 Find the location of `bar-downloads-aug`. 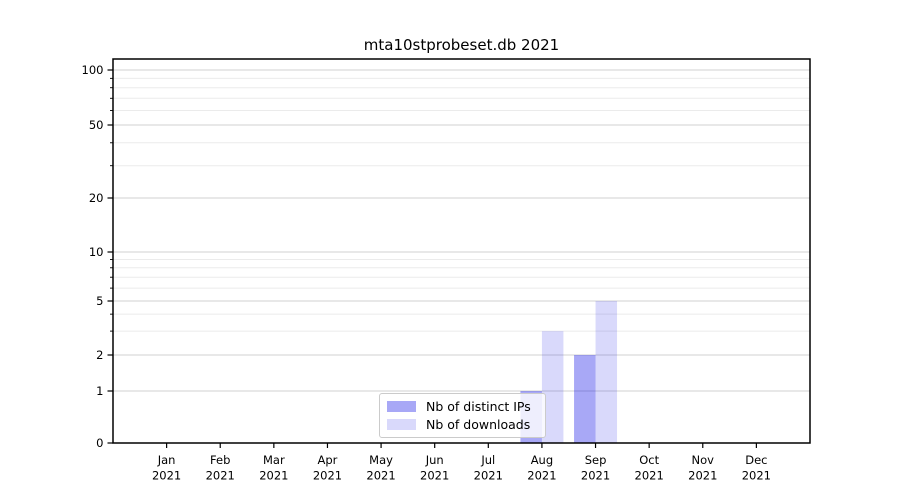

bar-downloads-aug is located at coordinates (552, 387).